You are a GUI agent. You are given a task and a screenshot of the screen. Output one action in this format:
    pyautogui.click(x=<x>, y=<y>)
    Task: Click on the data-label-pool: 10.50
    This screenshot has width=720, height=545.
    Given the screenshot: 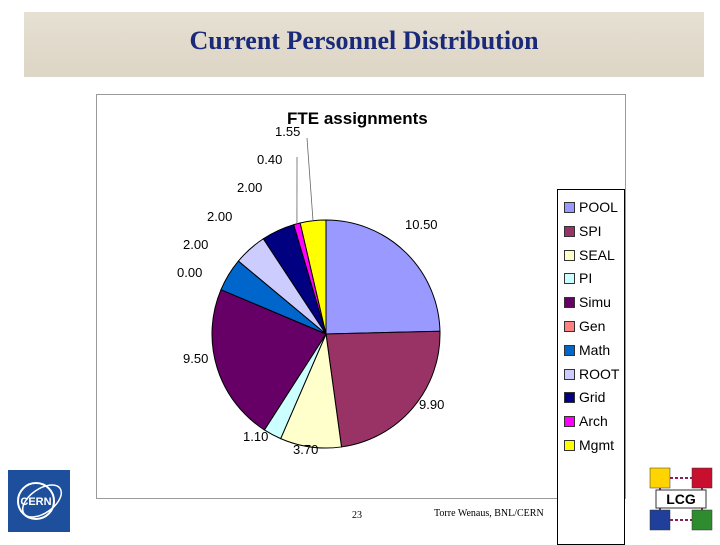 What is the action you would take?
    pyautogui.click(x=421, y=224)
    